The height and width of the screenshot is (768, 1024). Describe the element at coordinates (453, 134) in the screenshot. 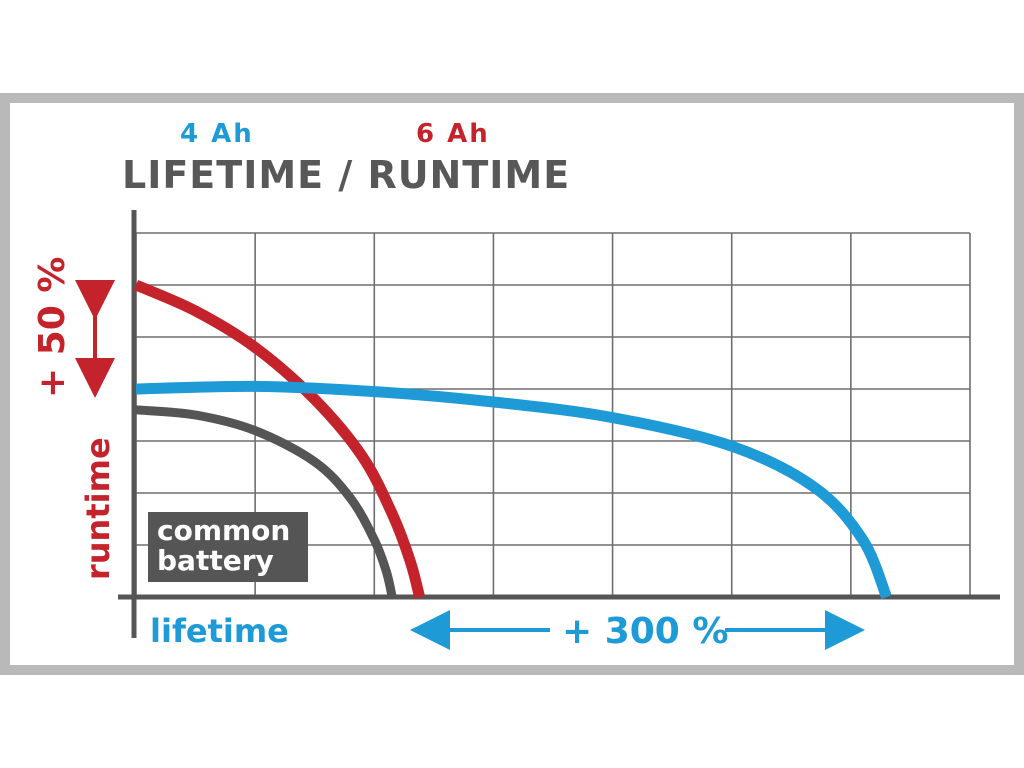

I see `legend-6ah-label: 6 Ah` at that location.